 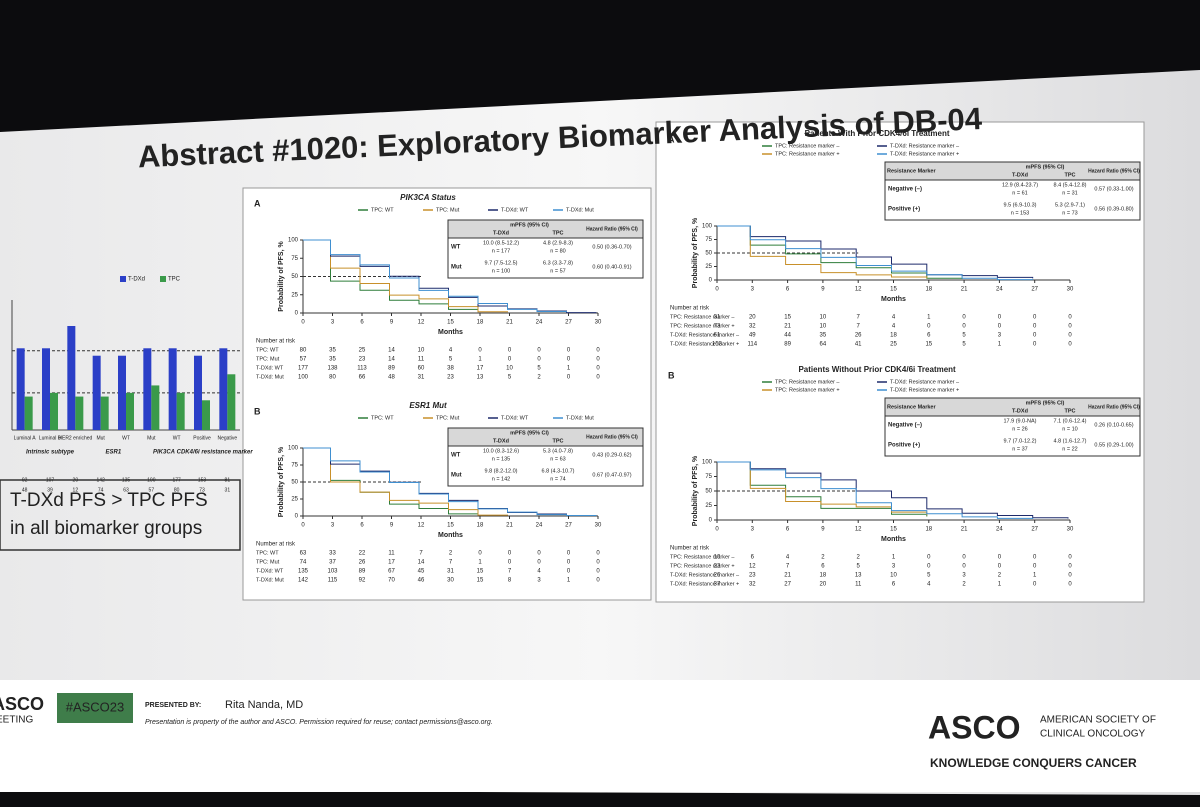 What do you see at coordinates (500, 471) in the screenshot?
I see `table-cell: 9.8 (8.2-12.0)` at bounding box center [500, 471].